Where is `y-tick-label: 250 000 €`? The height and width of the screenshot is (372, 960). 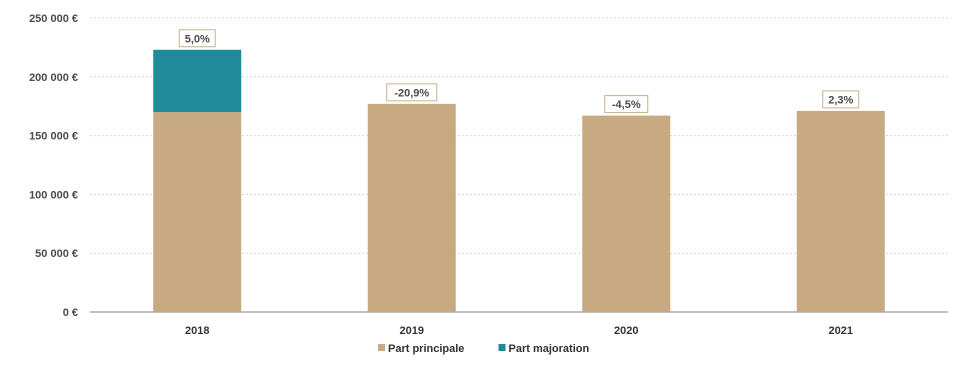 y-tick-label: 250 000 € is located at coordinates (53, 19).